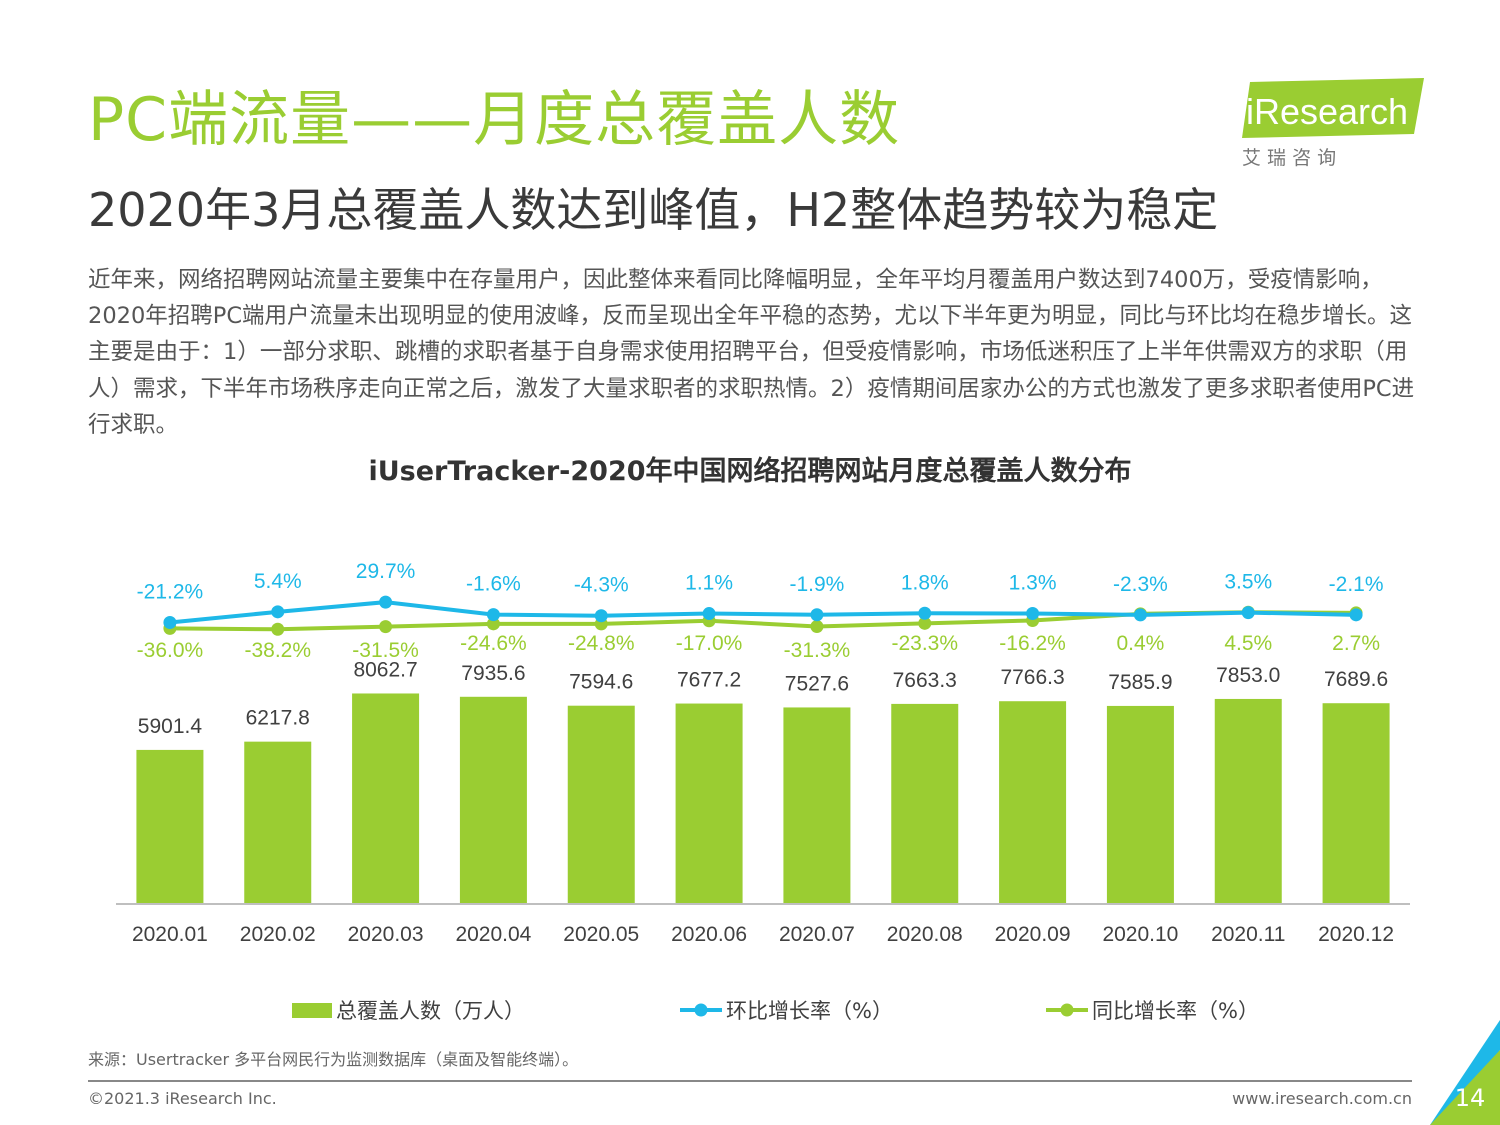  I want to click on yoy-value-label: -36.0%, so click(170, 650).